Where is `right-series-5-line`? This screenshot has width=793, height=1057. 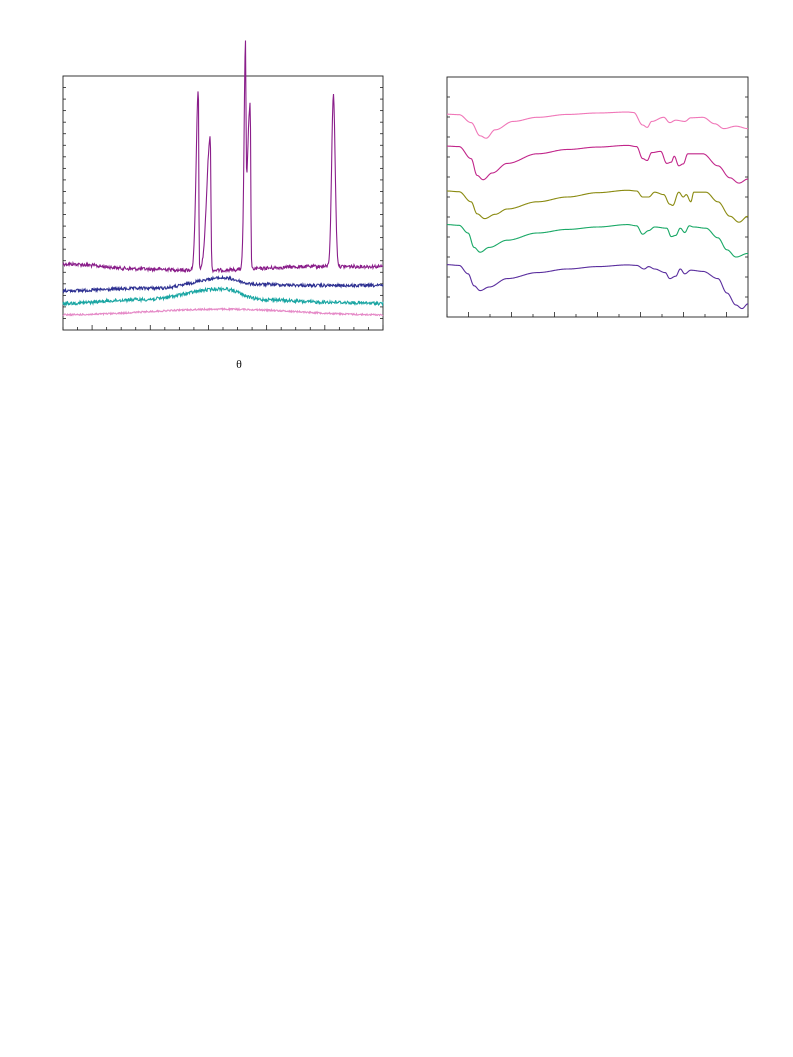 right-series-5-line is located at coordinates (598, 287).